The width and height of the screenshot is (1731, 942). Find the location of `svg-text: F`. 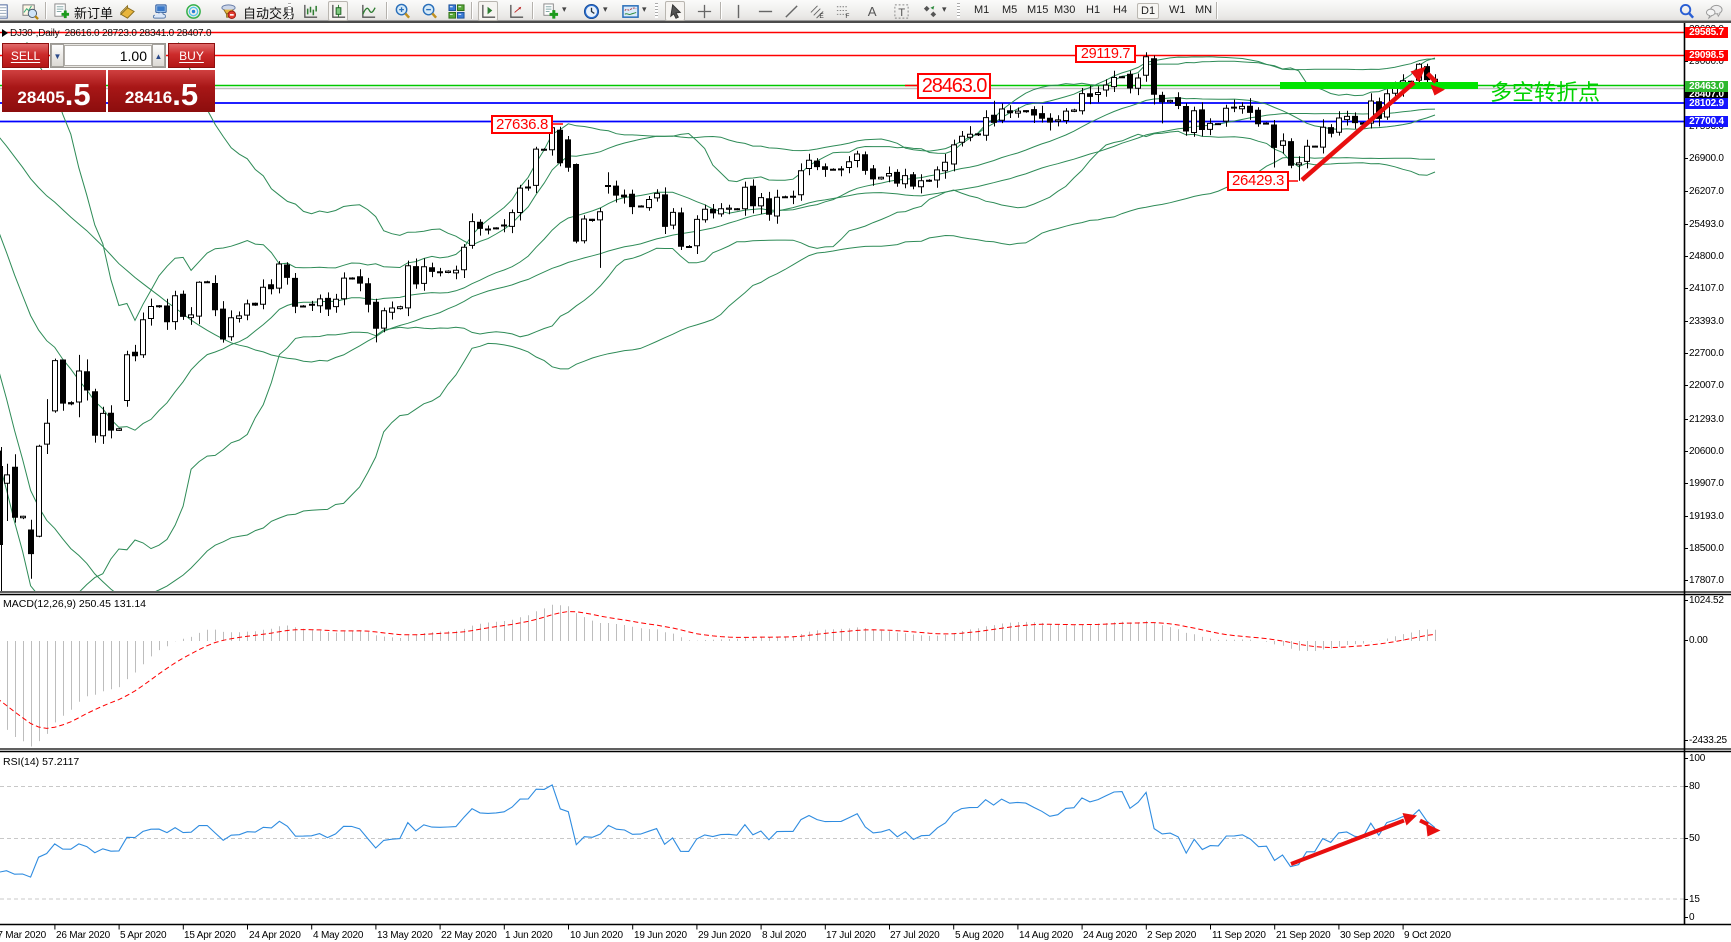

svg-text: F is located at coordinates (847, 16).